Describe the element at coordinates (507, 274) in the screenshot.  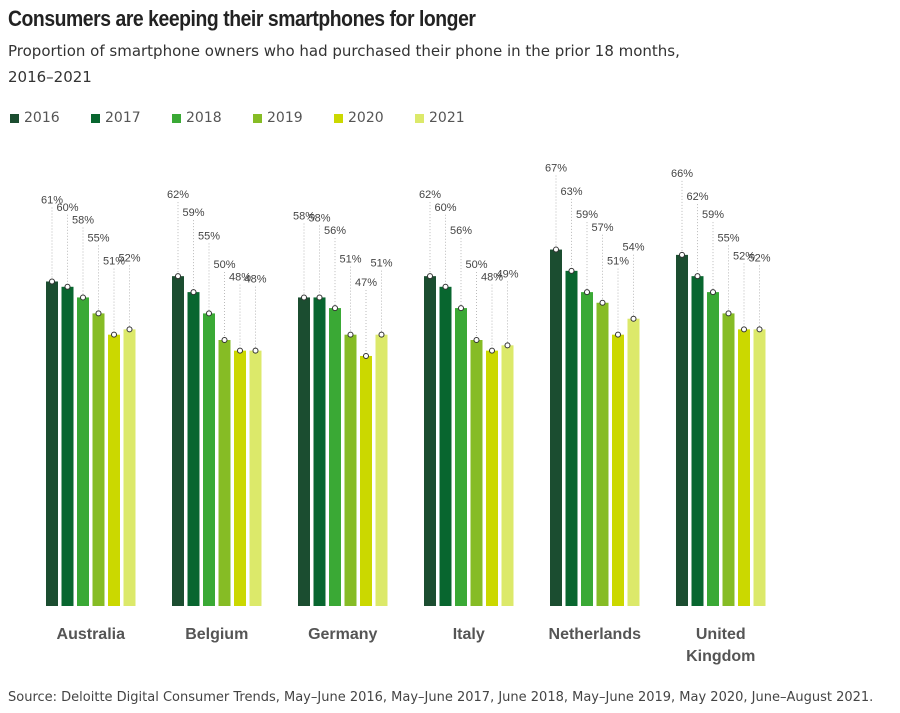
I see `data-label: 49%` at that location.